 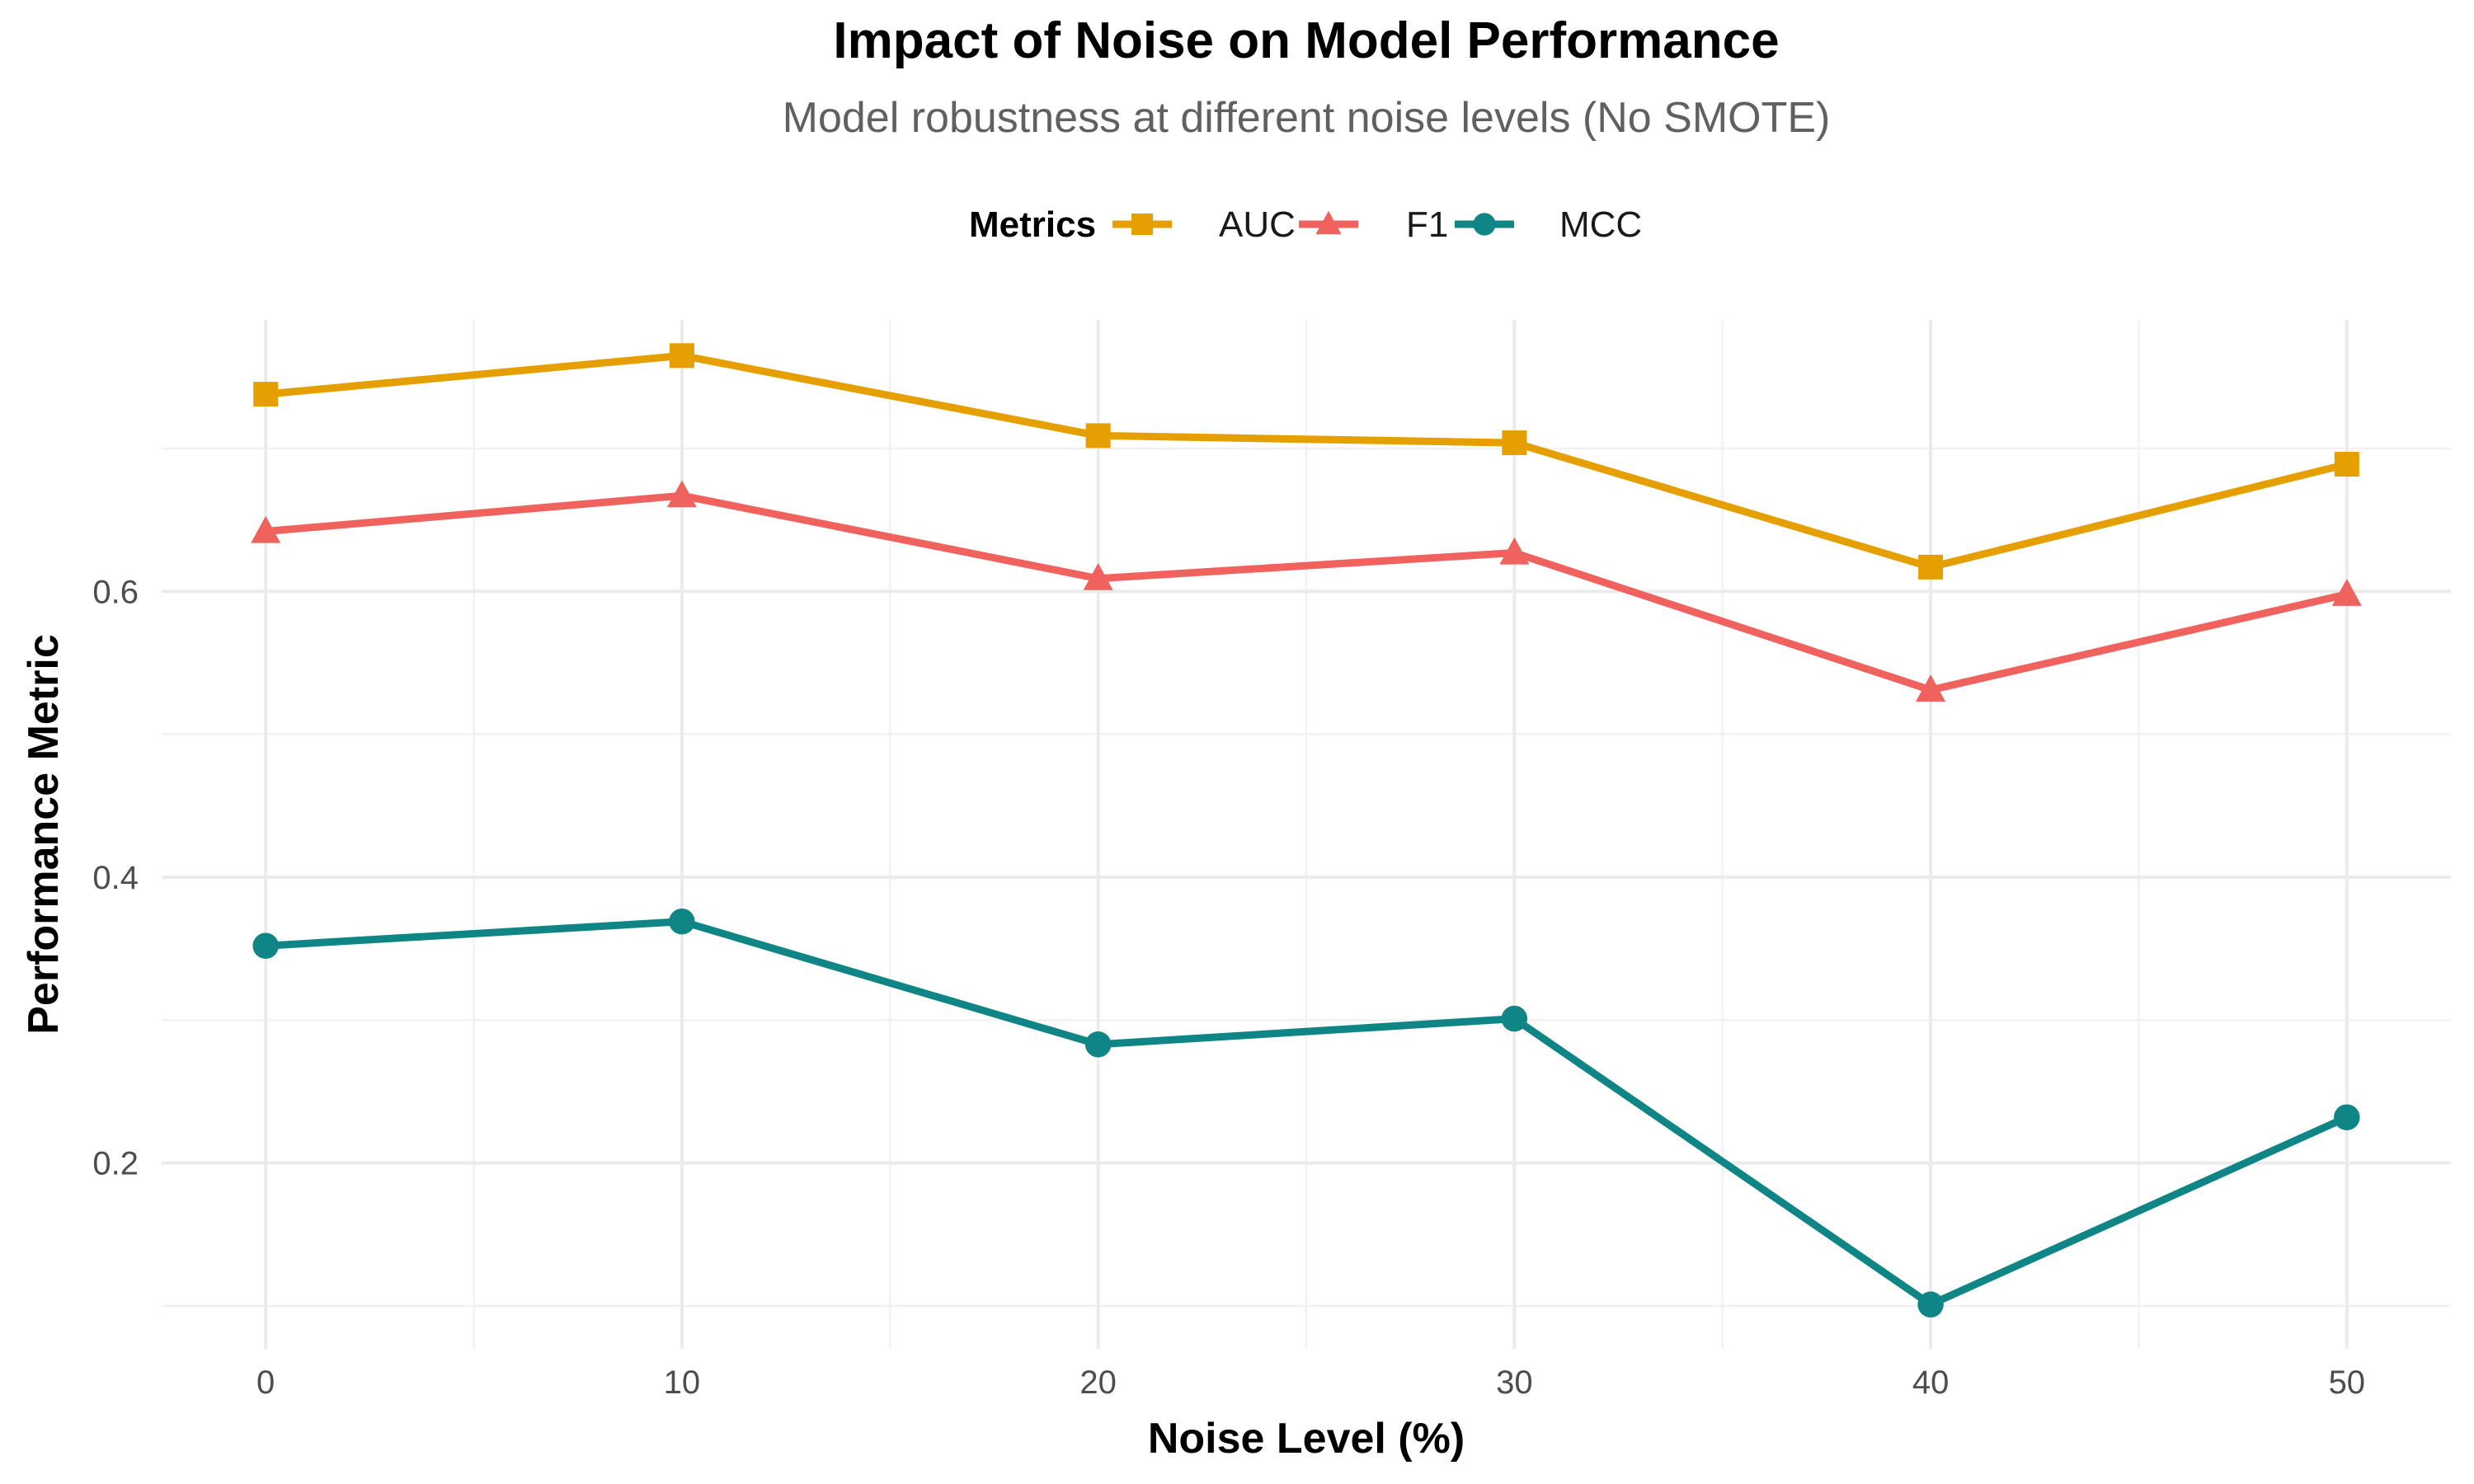 What do you see at coordinates (1306, 1439) in the screenshot?
I see `x-axis-title: Noise Level (%)` at bounding box center [1306, 1439].